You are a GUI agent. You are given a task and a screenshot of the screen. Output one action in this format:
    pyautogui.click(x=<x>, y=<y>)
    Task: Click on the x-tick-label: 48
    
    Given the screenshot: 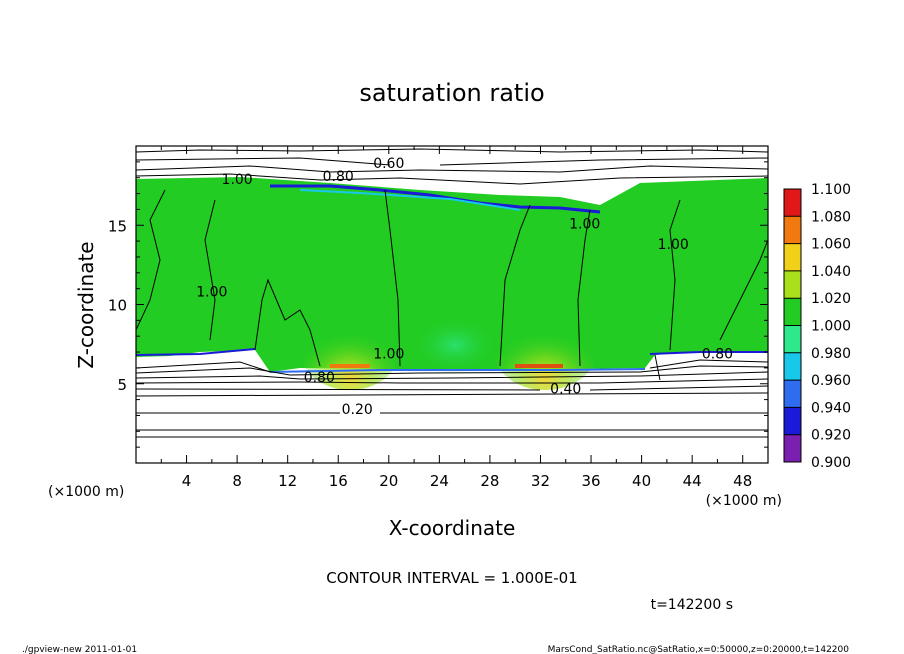 What is the action you would take?
    pyautogui.click(x=742, y=481)
    